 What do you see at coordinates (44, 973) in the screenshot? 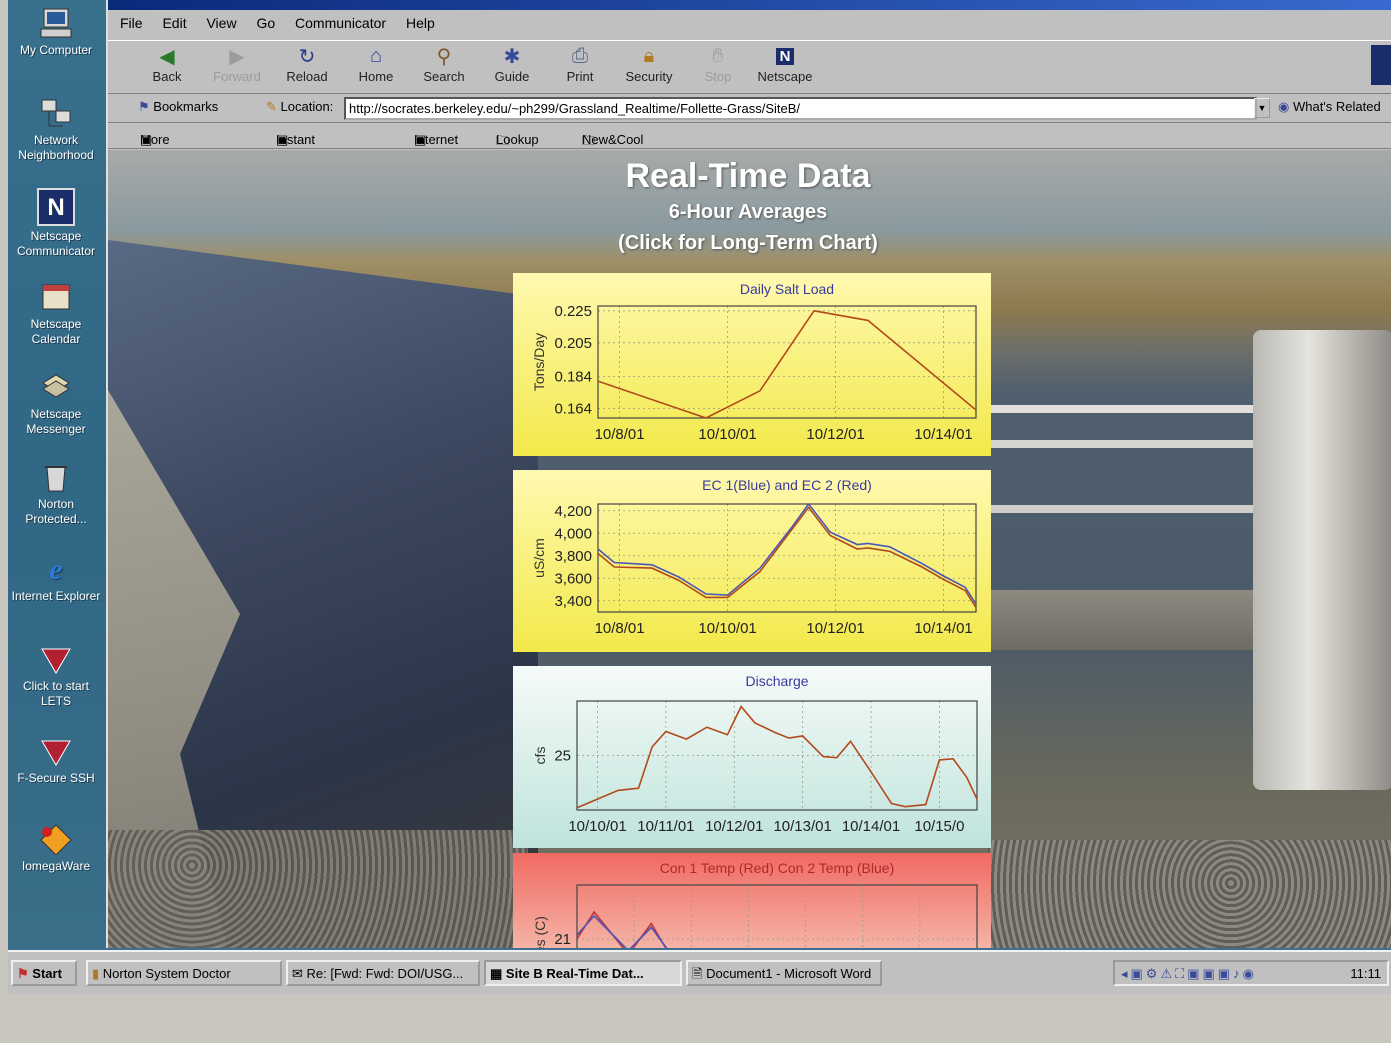
I see `start-button: ⚑ Start` at bounding box center [44, 973].